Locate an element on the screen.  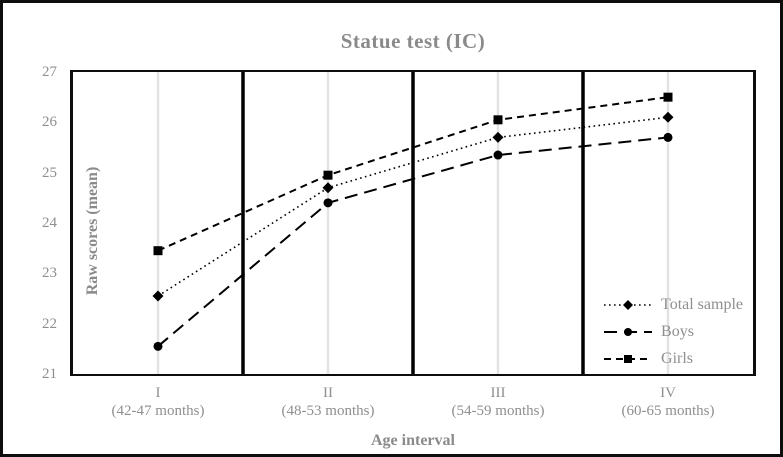
chart-title: Statue test (IC) is located at coordinates (413, 41).